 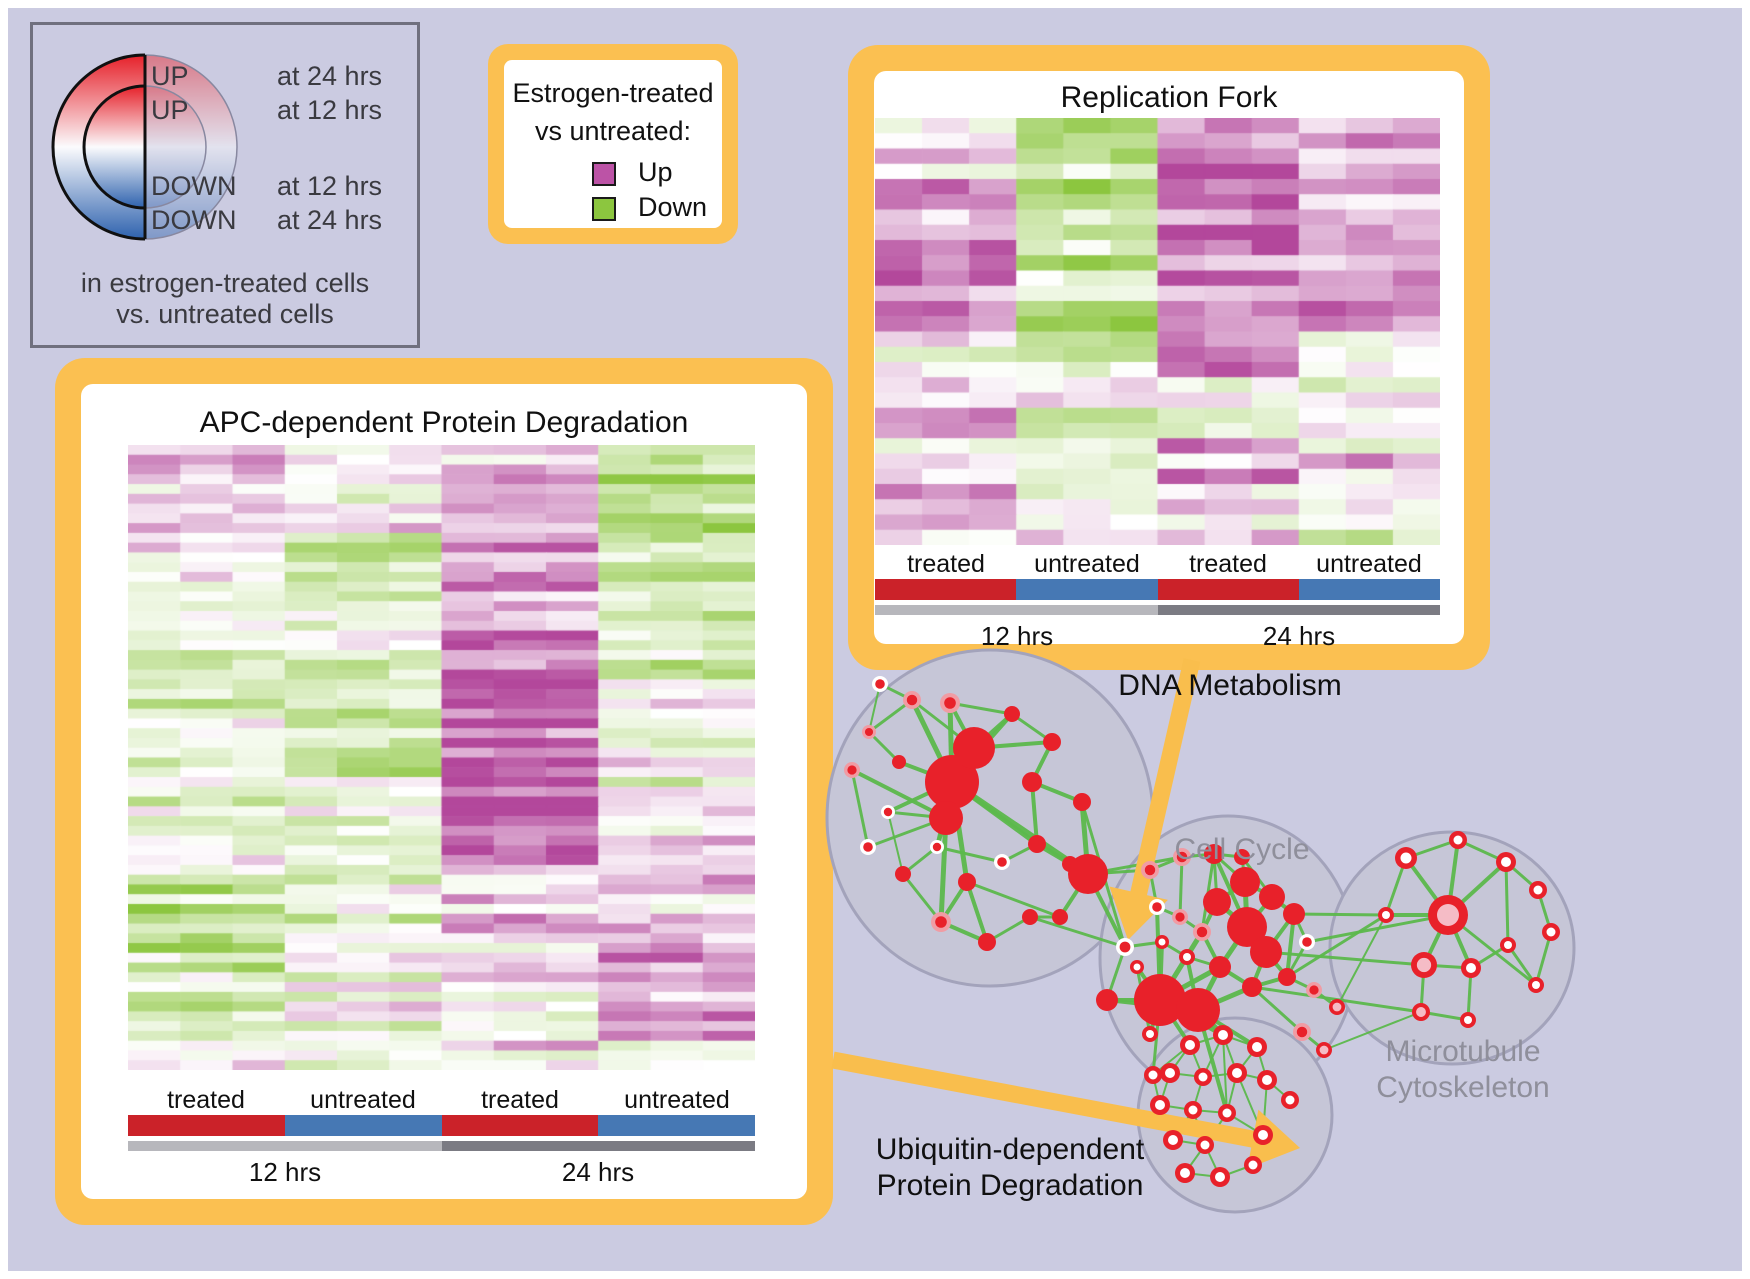 What do you see at coordinates (673, 207) in the screenshot?
I see `down-label: Down` at bounding box center [673, 207].